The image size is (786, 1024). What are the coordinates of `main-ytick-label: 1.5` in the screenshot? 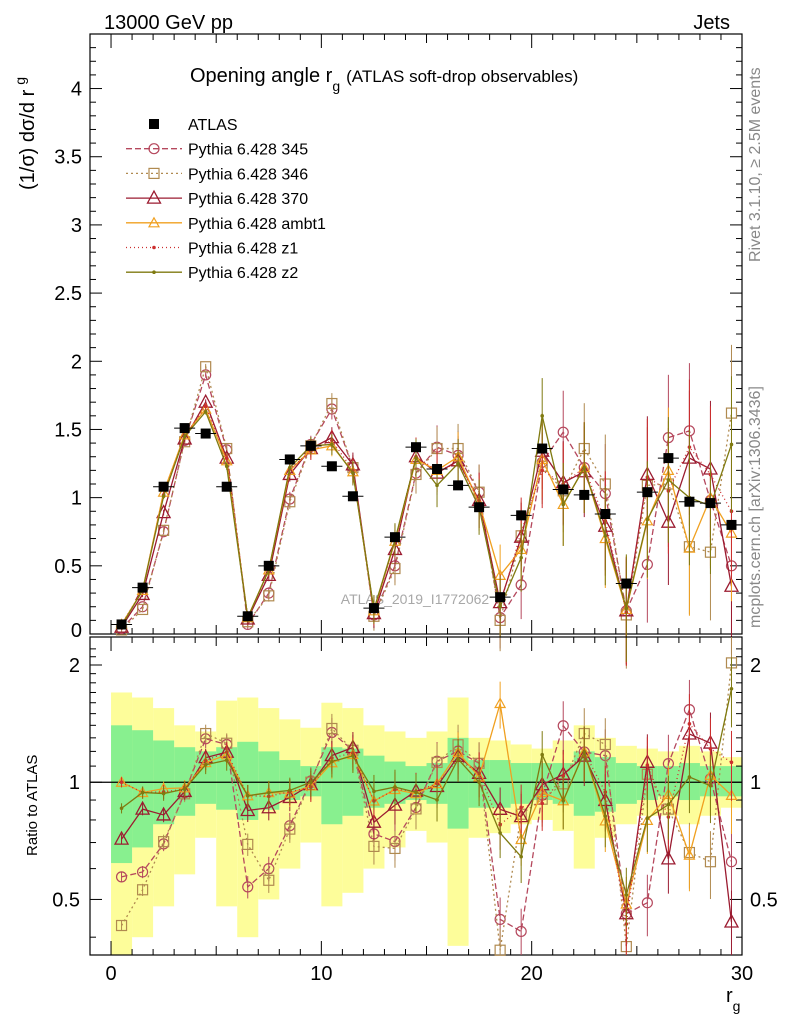 It's located at (68, 430).